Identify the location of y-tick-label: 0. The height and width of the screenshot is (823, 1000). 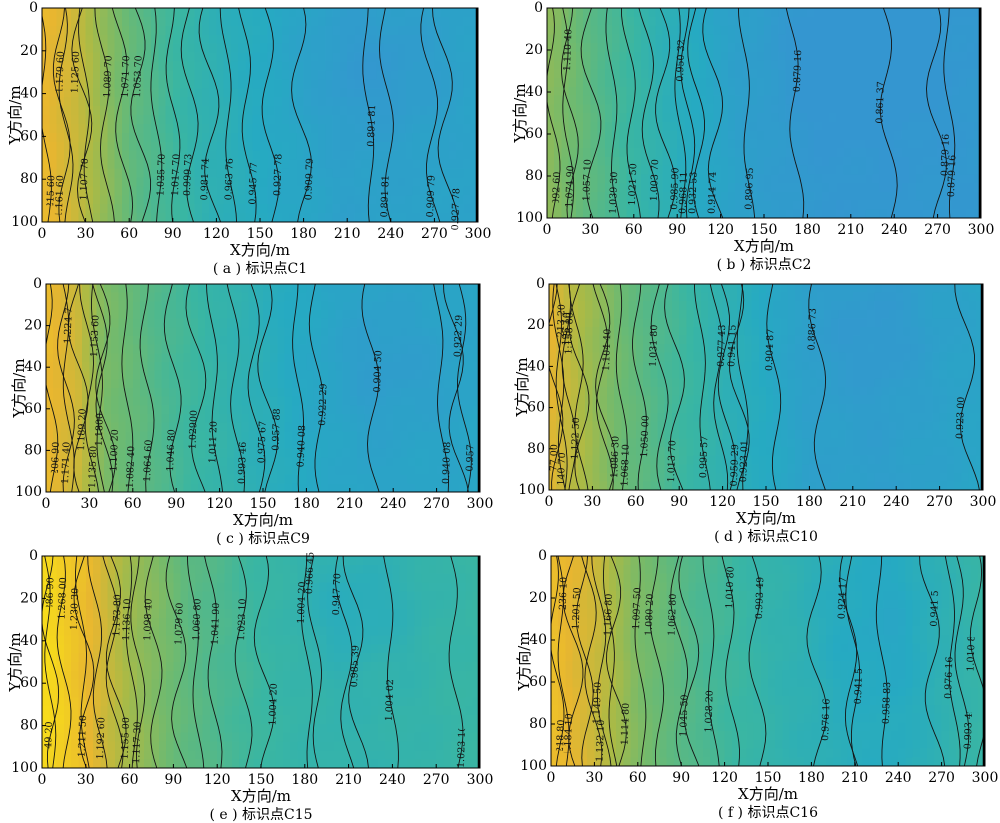
(542, 556).